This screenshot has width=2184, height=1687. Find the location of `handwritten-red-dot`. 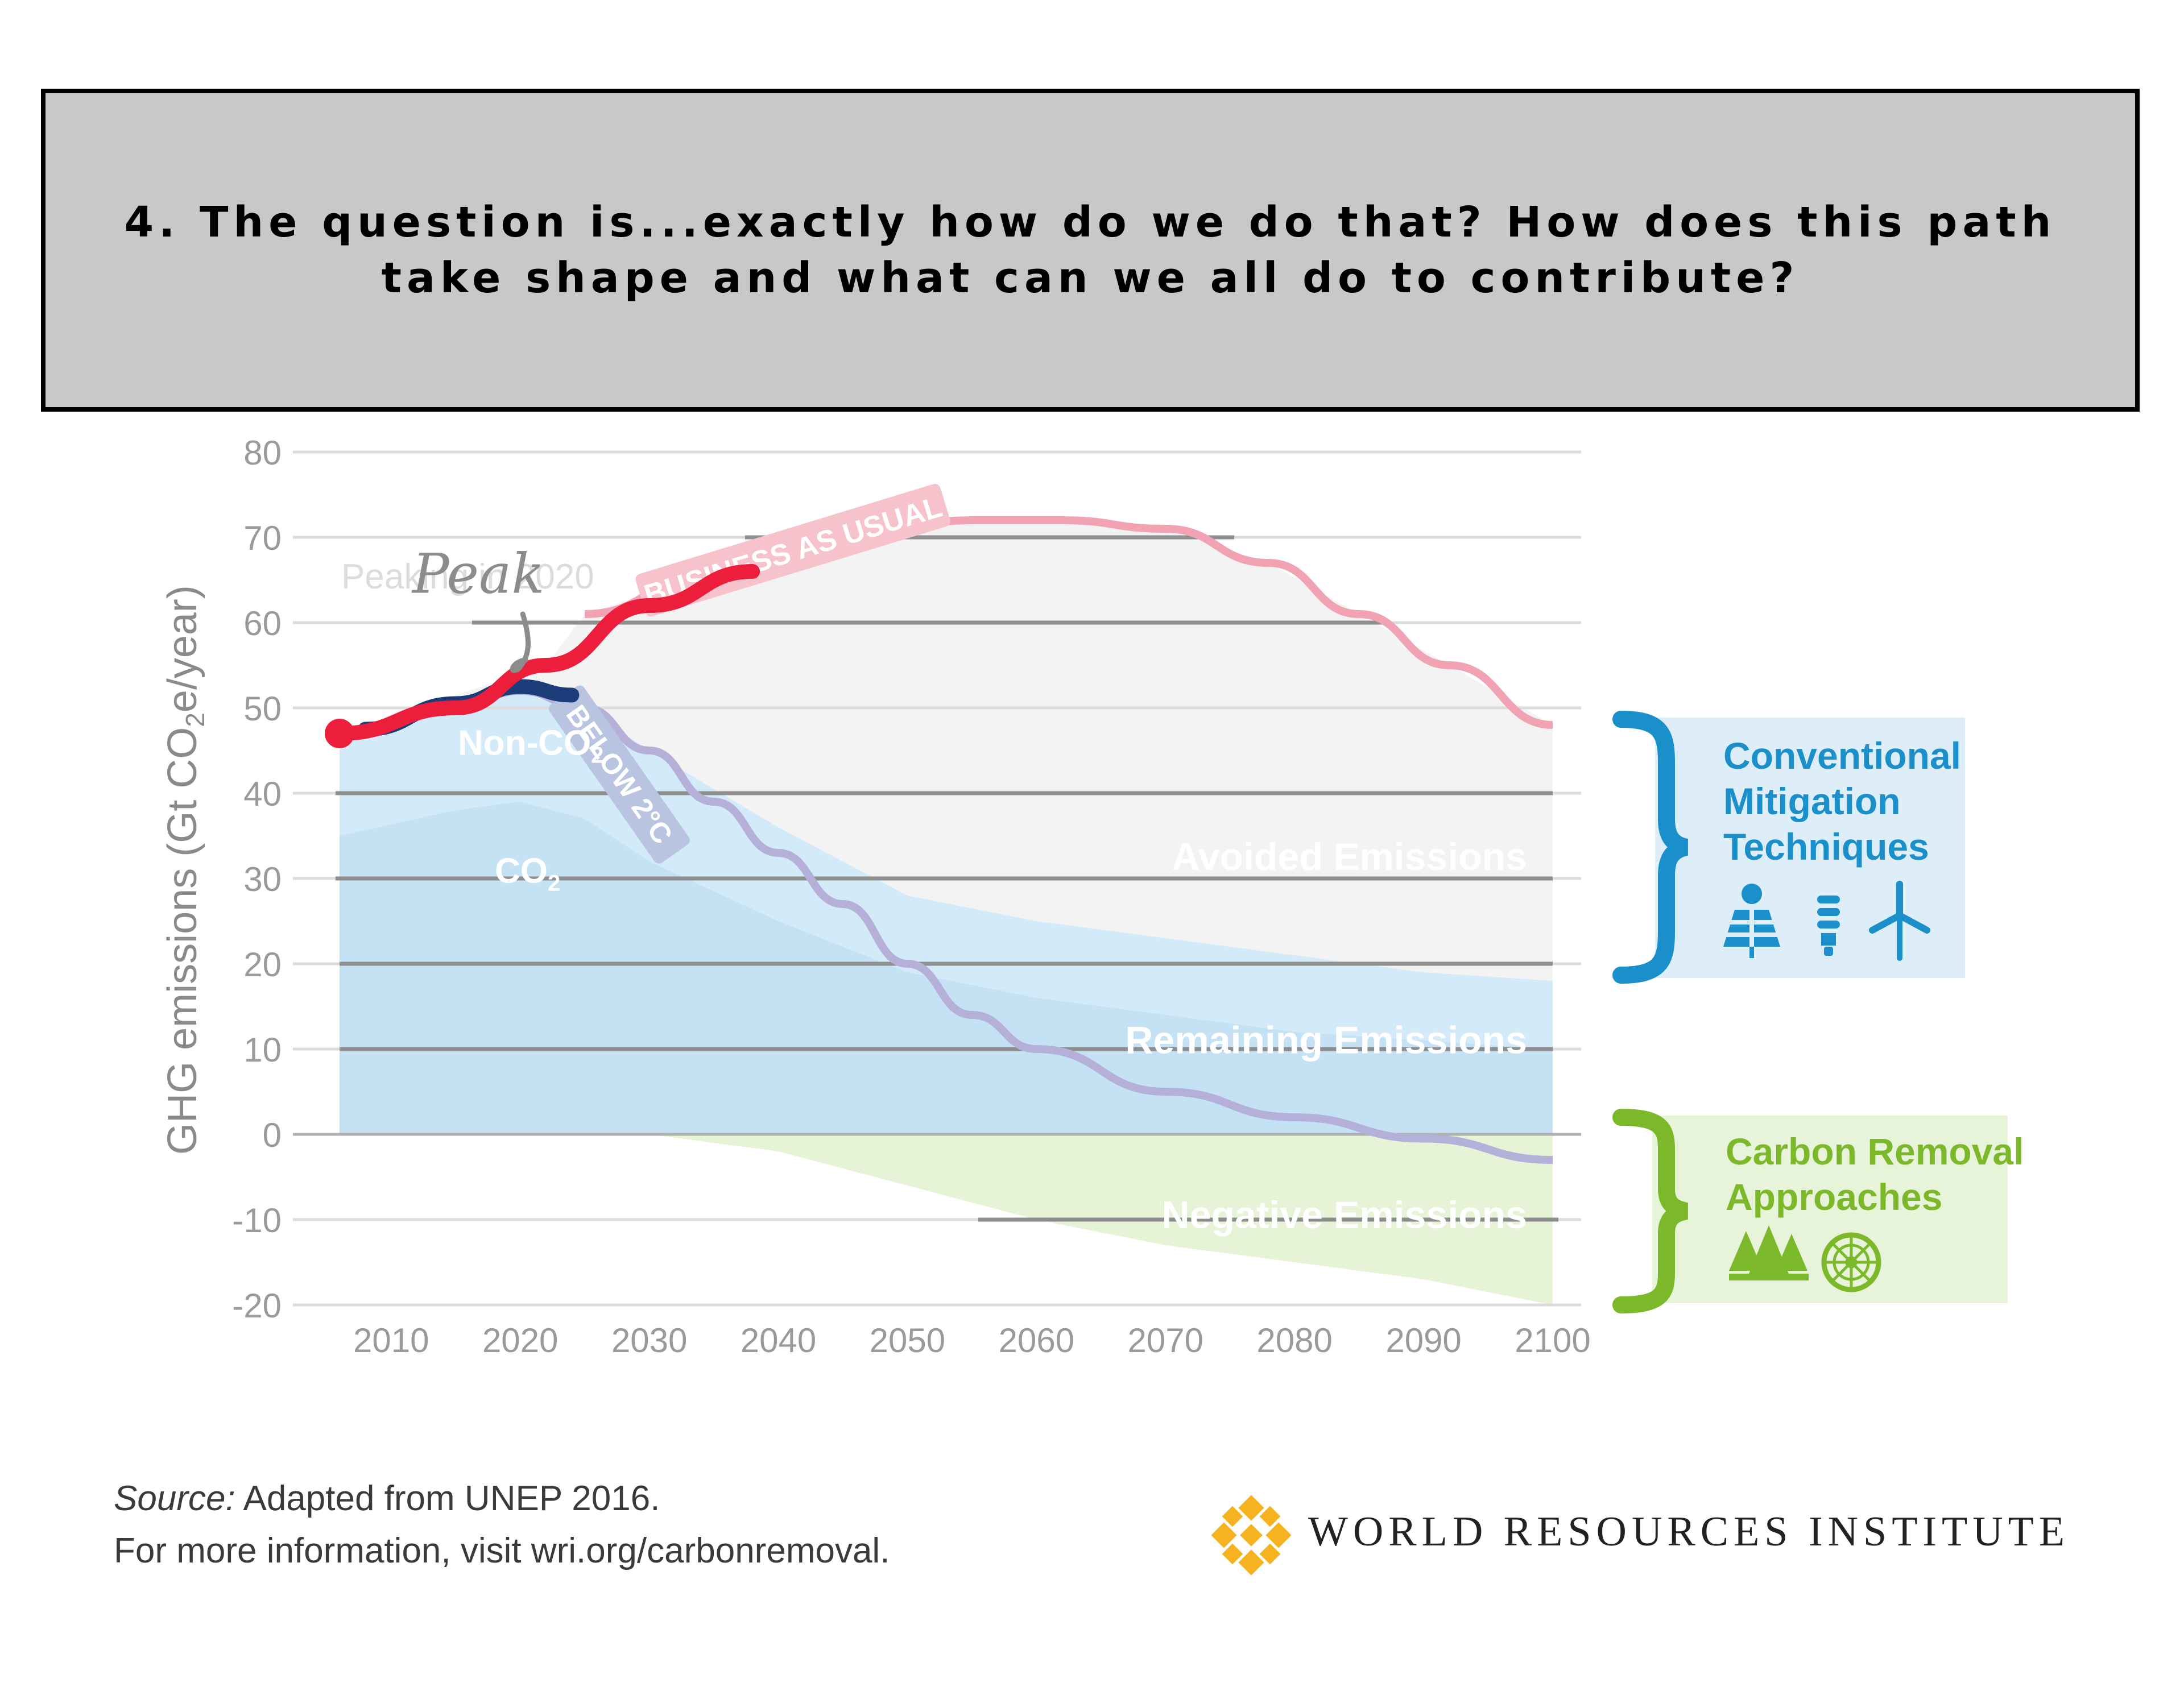

handwritten-red-dot is located at coordinates (339, 733).